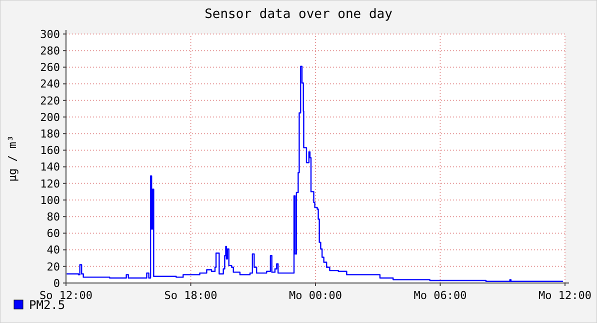 Image resolution: width=597 pixels, height=323 pixels. Describe the element at coordinates (50, 34) in the screenshot. I see `y-tick-label: 300` at that location.